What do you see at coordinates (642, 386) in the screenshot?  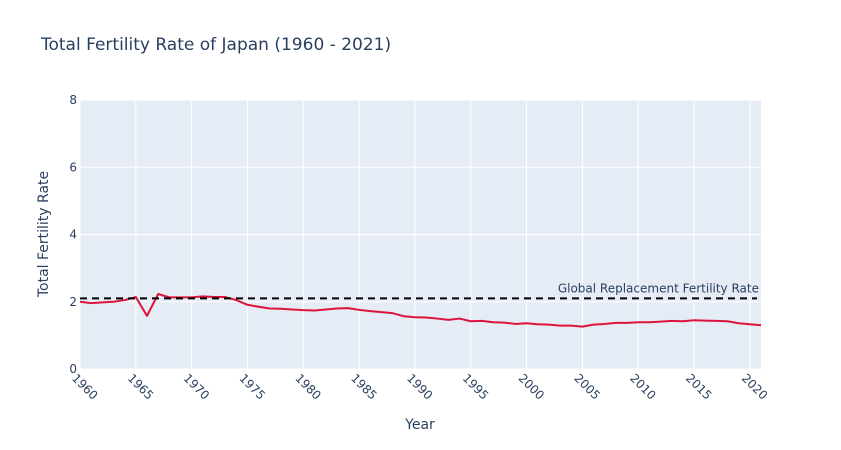 I see `x-tick-label: 2010` at bounding box center [642, 386].